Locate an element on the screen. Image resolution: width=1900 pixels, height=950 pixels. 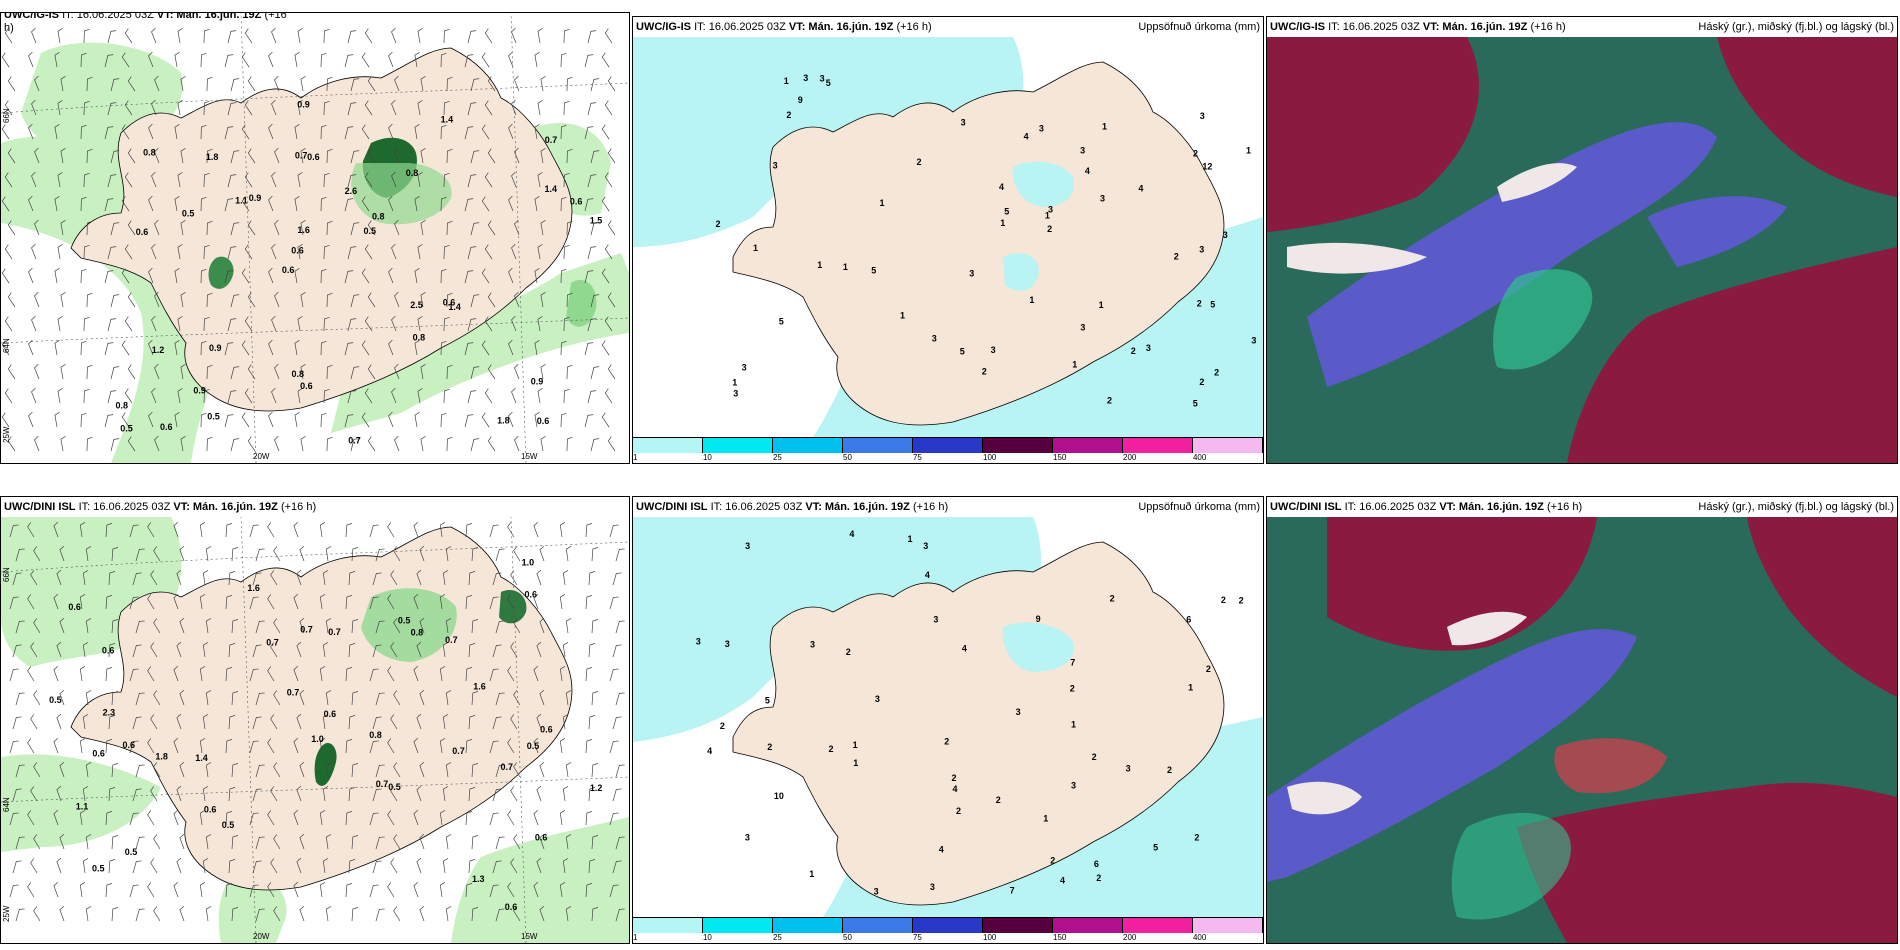
precip-value-label: 1.1 is located at coordinates (241, 201).